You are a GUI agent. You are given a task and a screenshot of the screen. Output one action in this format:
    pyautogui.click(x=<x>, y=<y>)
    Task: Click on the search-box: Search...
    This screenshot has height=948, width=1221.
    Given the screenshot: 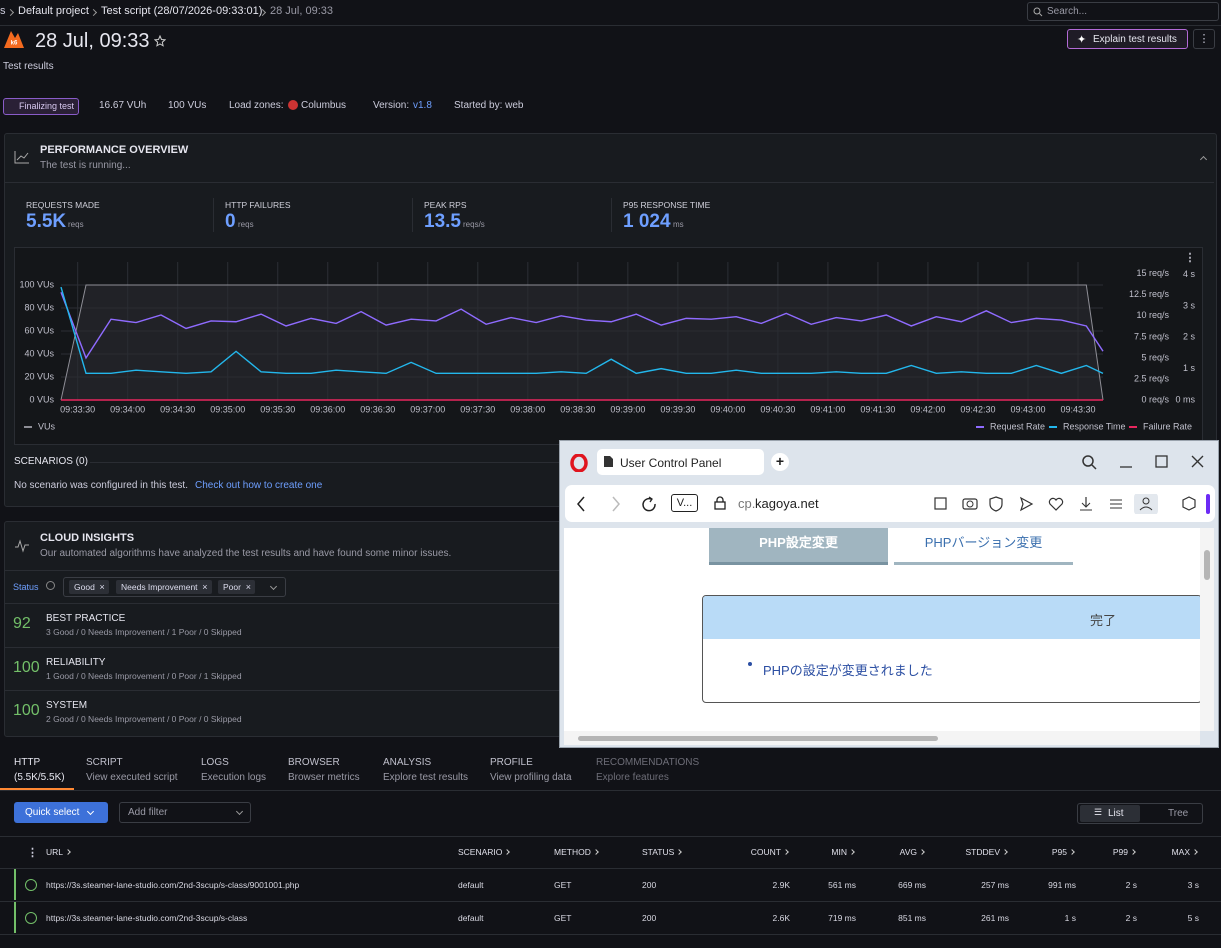 What is the action you would take?
    pyautogui.click(x=1123, y=11)
    